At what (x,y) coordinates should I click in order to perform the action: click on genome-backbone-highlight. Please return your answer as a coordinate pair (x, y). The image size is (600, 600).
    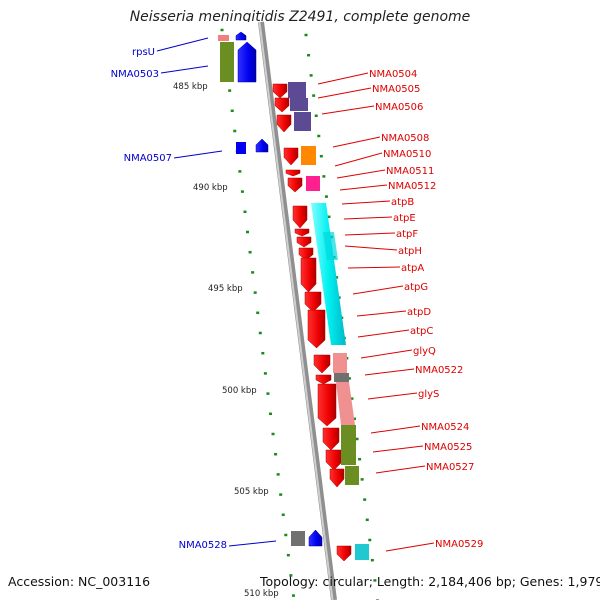
    Looking at the image, I should click on (296, 310).